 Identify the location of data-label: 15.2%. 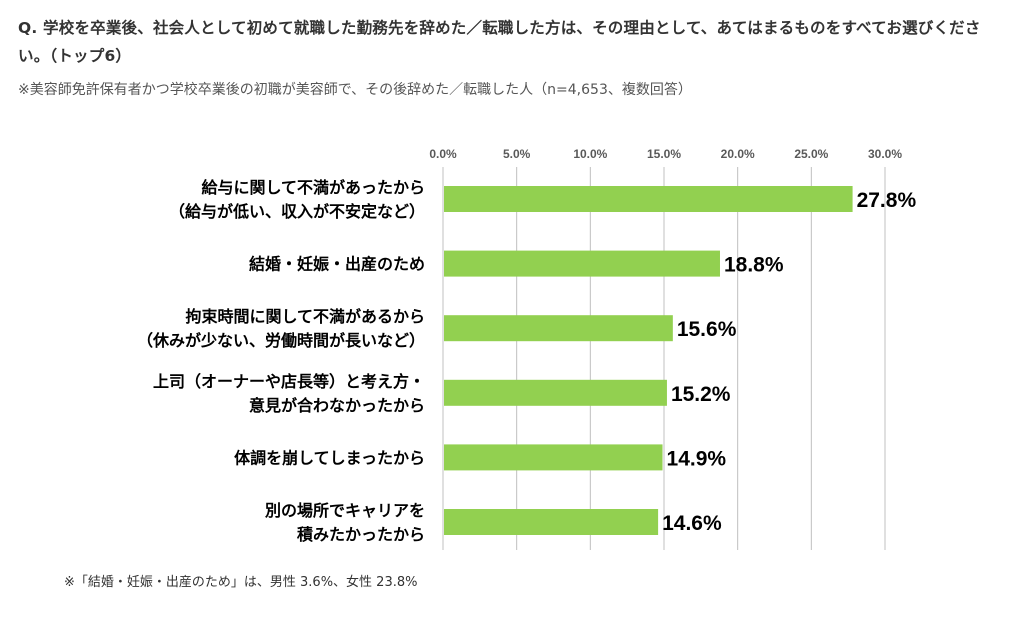
(701, 394).